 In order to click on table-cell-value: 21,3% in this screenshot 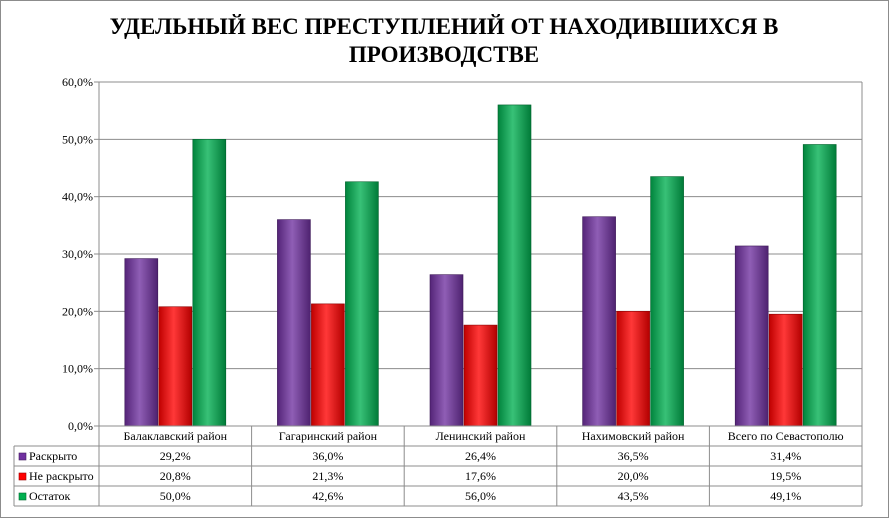, I will do `click(327, 476)`.